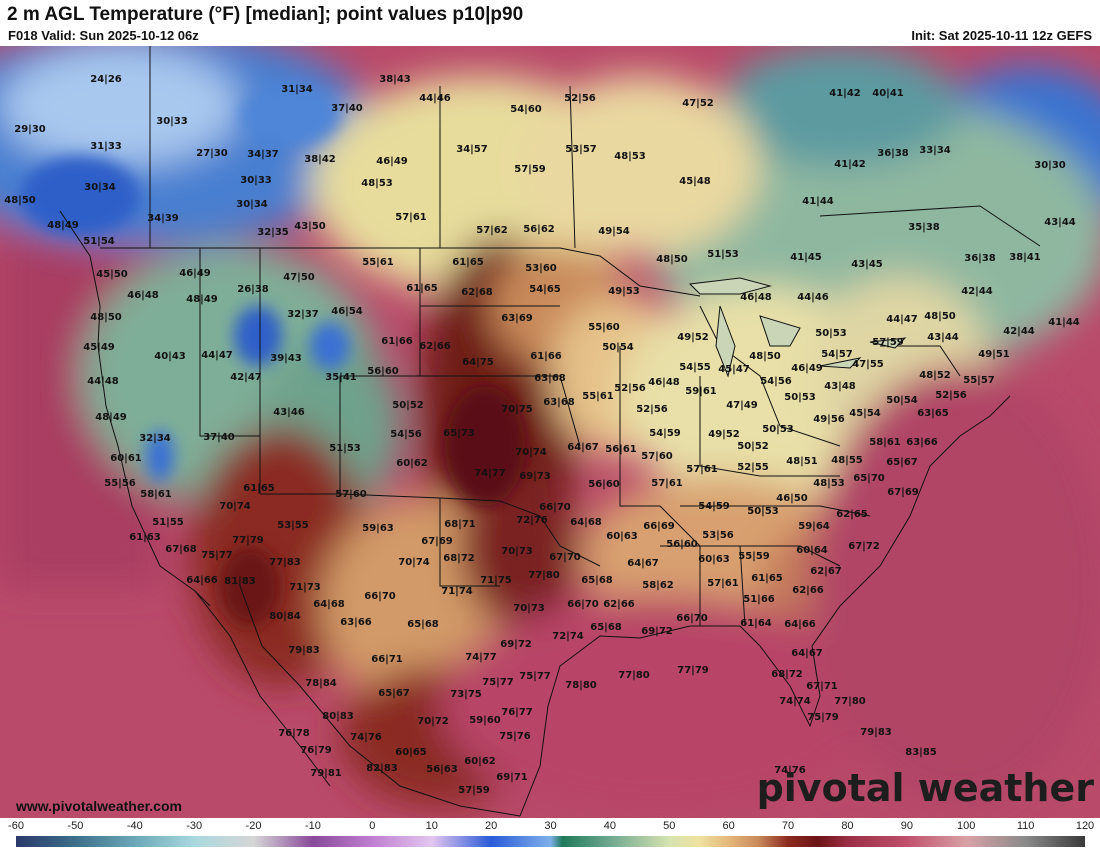 The height and width of the screenshot is (850, 1100). What do you see at coordinates (624, 291) in the screenshot?
I see `point-value: 49|53` at bounding box center [624, 291].